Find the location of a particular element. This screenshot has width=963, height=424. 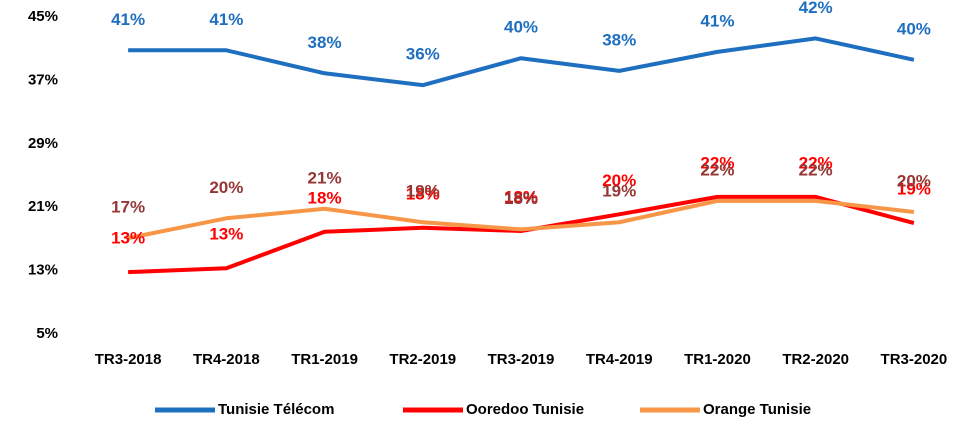

x-tick-label: TR4-2018 is located at coordinates (226, 359).